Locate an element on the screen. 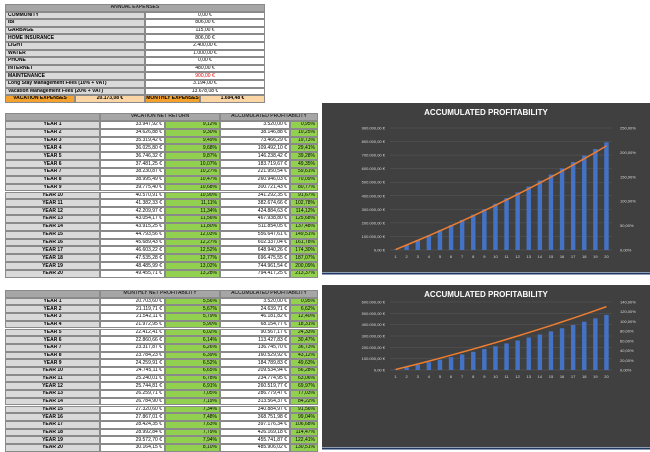 This screenshot has width=650, height=452. y2-tick-label: 200,00% is located at coordinates (628, 152).